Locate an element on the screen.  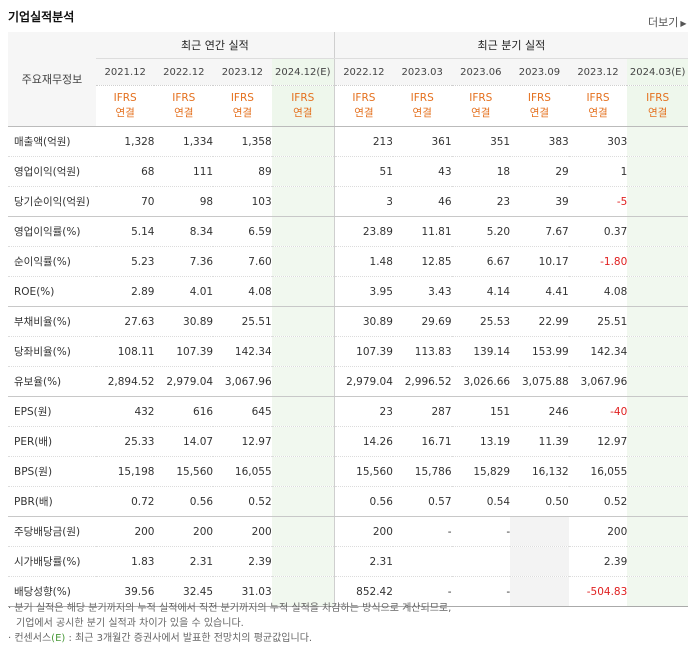
period-header: 2021.12 is located at coordinates (125, 72).